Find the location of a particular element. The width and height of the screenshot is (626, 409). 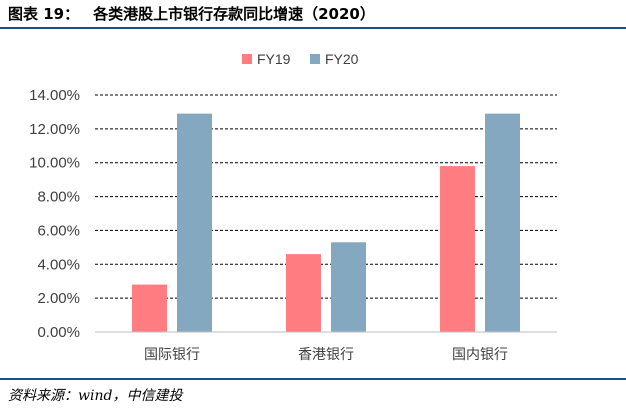

y-tick-label: 10.00% is located at coordinates (54, 163).